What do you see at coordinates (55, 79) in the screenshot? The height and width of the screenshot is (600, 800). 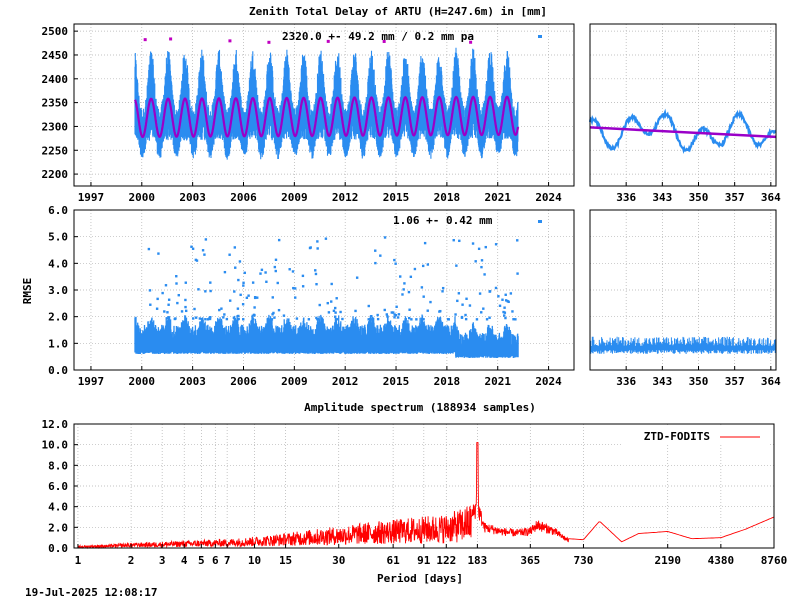 I see `ztd-y-tick-label: 2400` at bounding box center [55, 79].